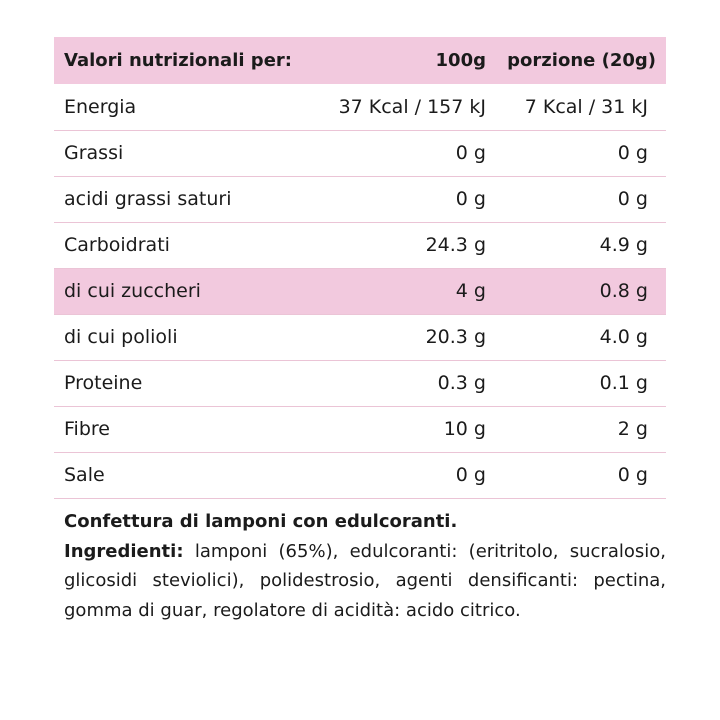 The height and width of the screenshot is (720, 720). Describe the element at coordinates (576, 107) in the screenshot. I see `nutrient-value-portion: 7 Kcal / 31 kJ` at that location.